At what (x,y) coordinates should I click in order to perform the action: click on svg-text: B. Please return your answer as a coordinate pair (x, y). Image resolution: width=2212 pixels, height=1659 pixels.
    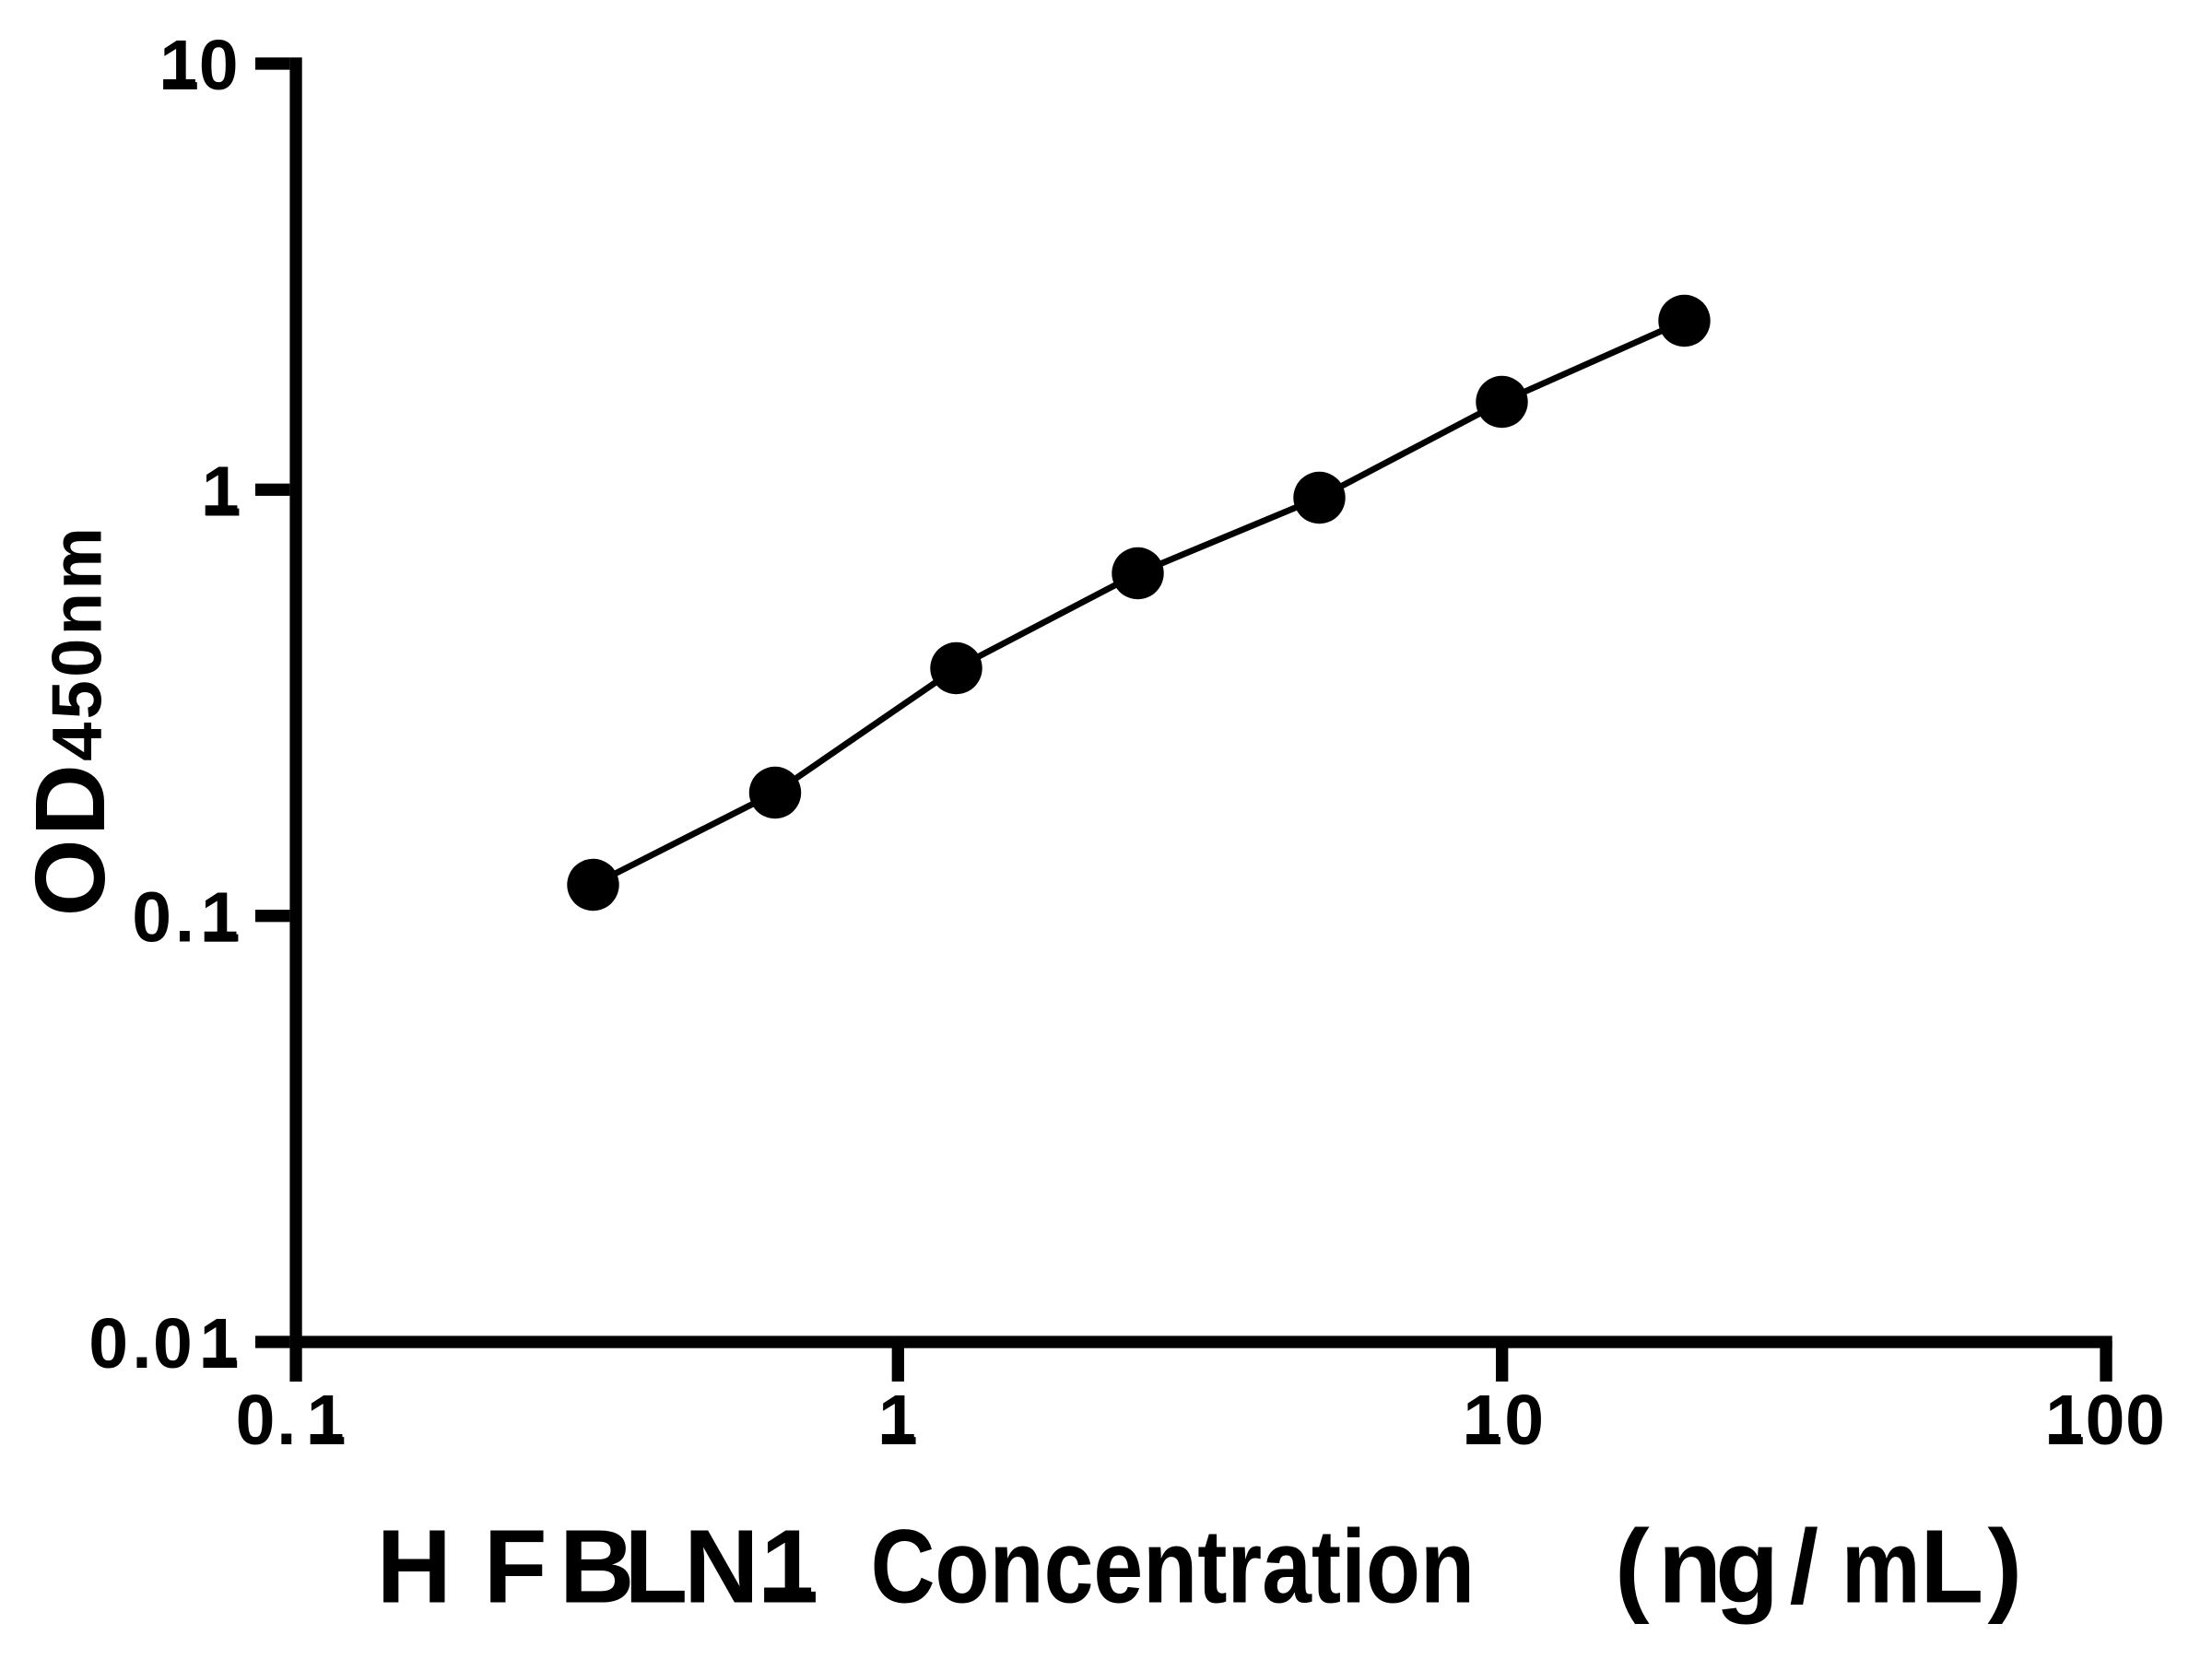
    Looking at the image, I should click on (597, 1567).